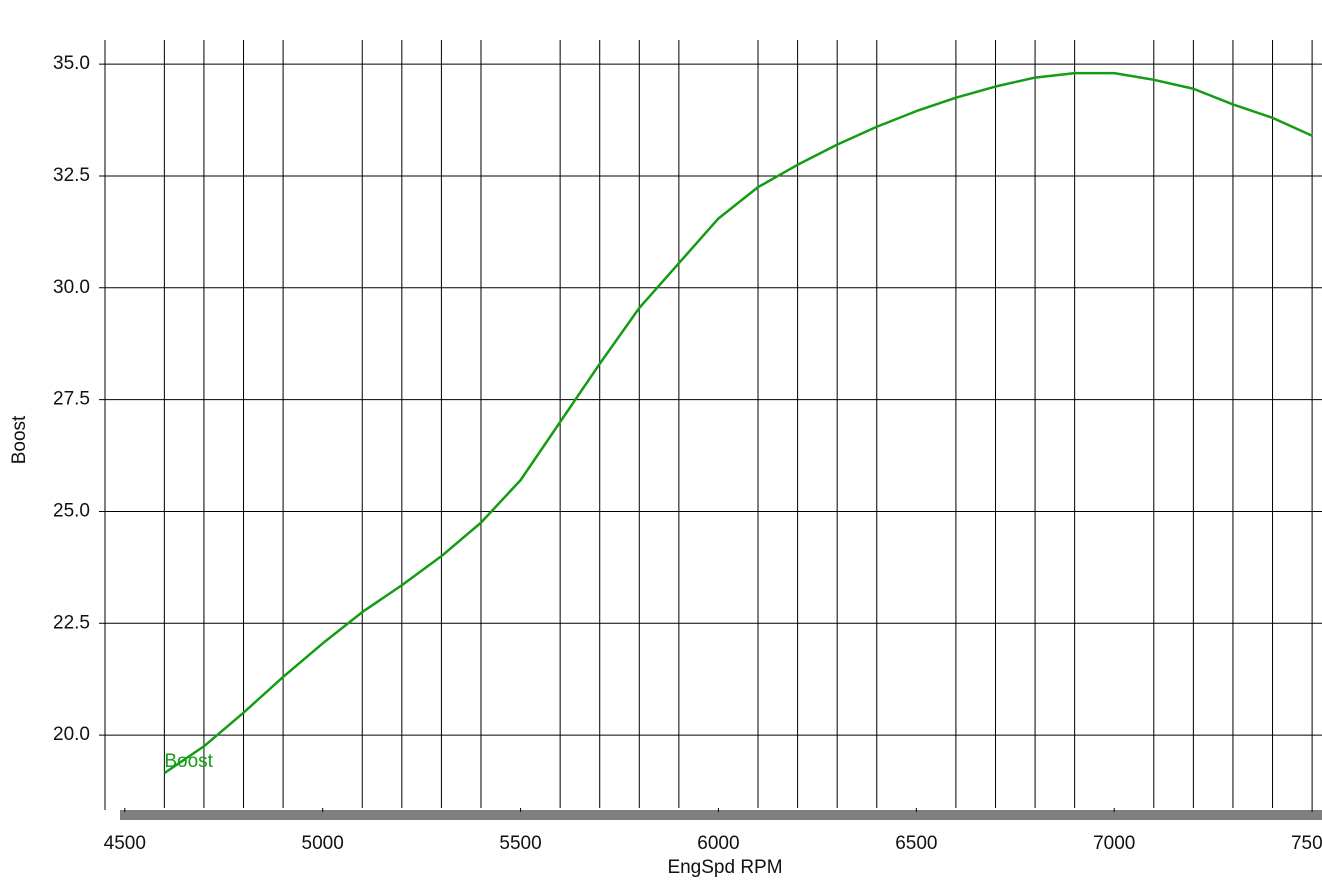 This screenshot has width=1322, height=881. I want to click on scroll-bar, so click(721, 815).